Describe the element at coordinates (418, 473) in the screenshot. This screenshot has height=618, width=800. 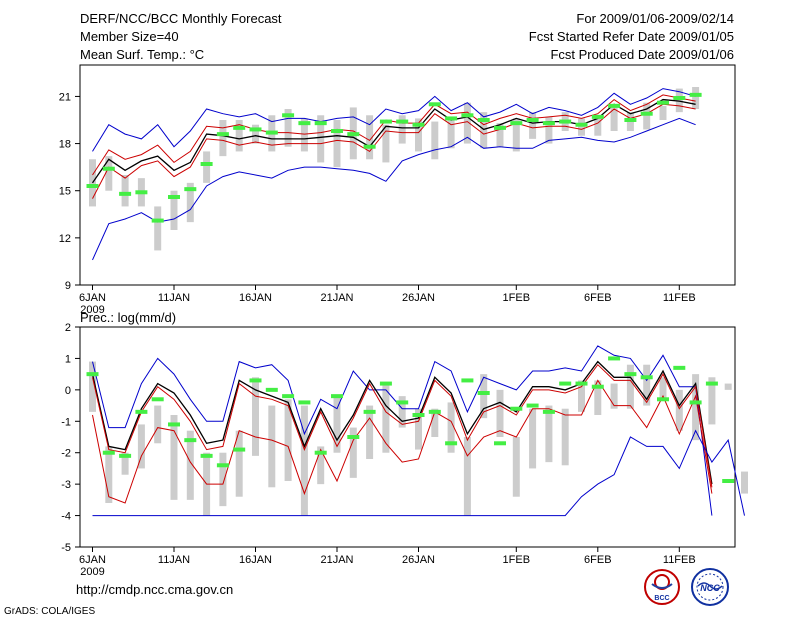
I see `series-line-min` at that location.